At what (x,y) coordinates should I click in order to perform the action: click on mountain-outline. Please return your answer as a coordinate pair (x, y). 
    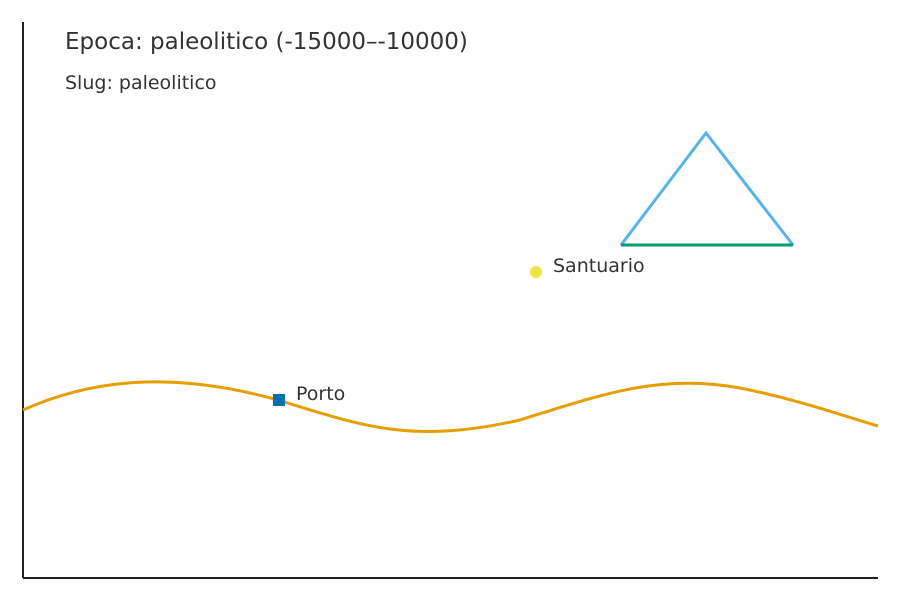
    Looking at the image, I should click on (707, 188).